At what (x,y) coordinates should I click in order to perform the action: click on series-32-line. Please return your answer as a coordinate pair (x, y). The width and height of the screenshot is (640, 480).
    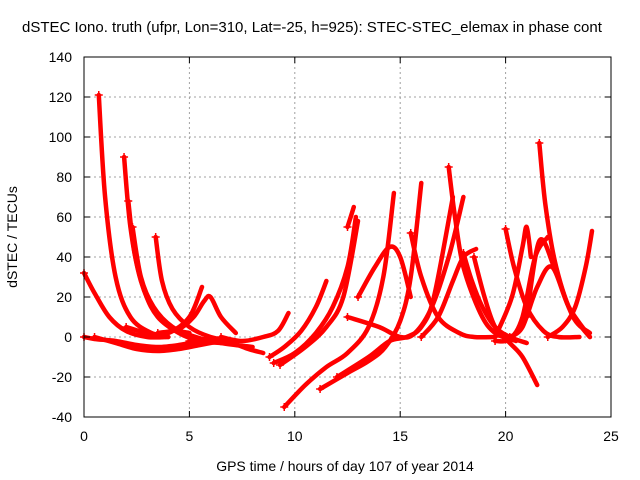
    Looking at the image, I should click on (570, 284).